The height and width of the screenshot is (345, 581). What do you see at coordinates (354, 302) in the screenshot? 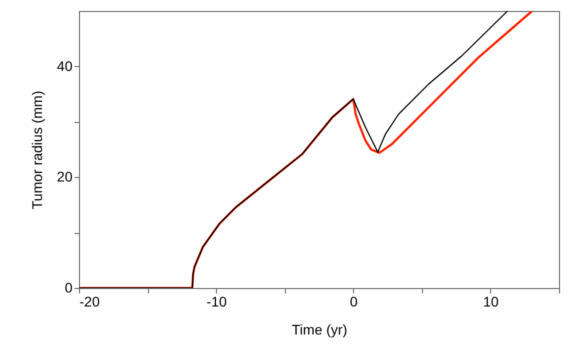
I see `x-tick-label: 0` at bounding box center [354, 302].